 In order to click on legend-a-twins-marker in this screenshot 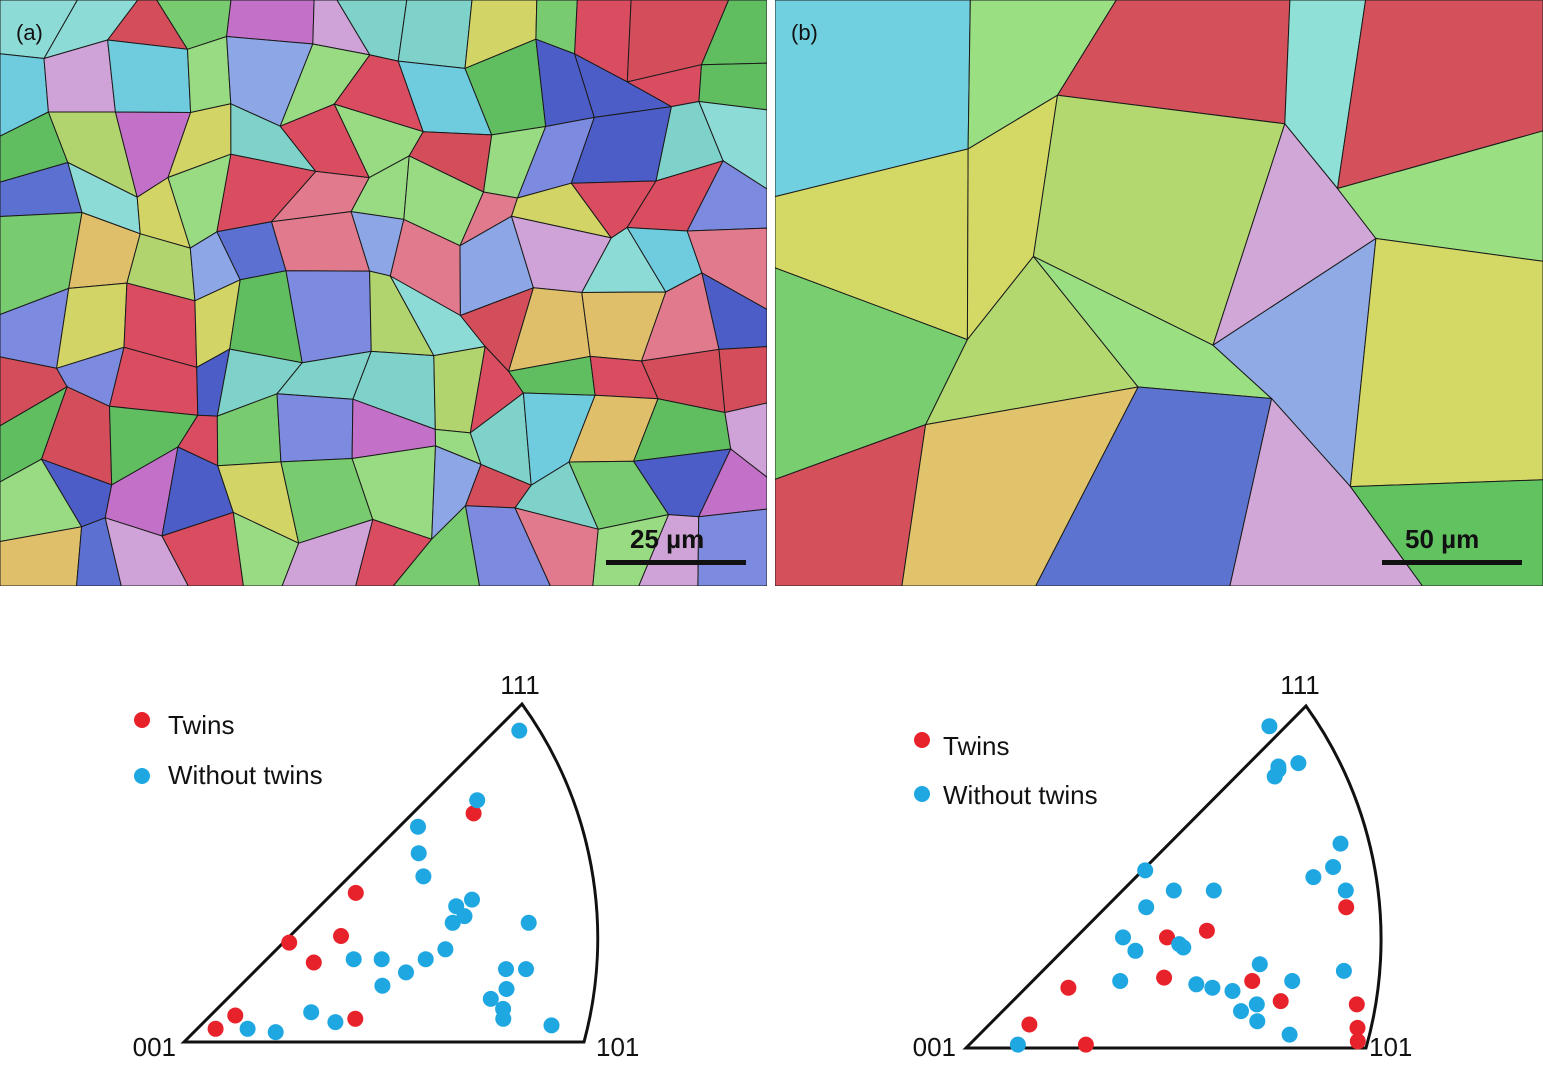, I will do `click(142, 720)`.